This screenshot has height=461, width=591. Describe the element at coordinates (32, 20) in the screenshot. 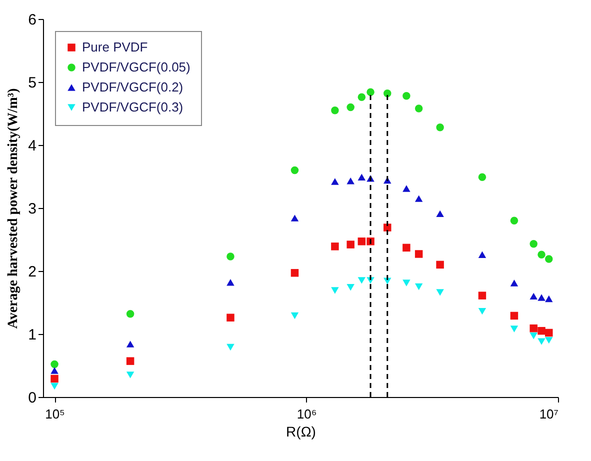

I see `y-tick-label: 6` at that location.